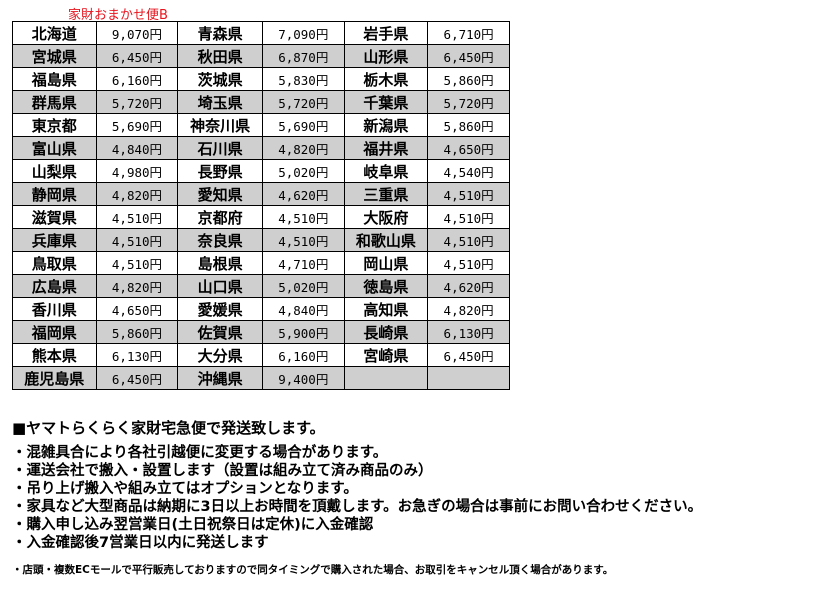 This screenshot has height=595, width=822. What do you see at coordinates (386, 332) in the screenshot?
I see `prefecture-cell: 長崎県` at bounding box center [386, 332].